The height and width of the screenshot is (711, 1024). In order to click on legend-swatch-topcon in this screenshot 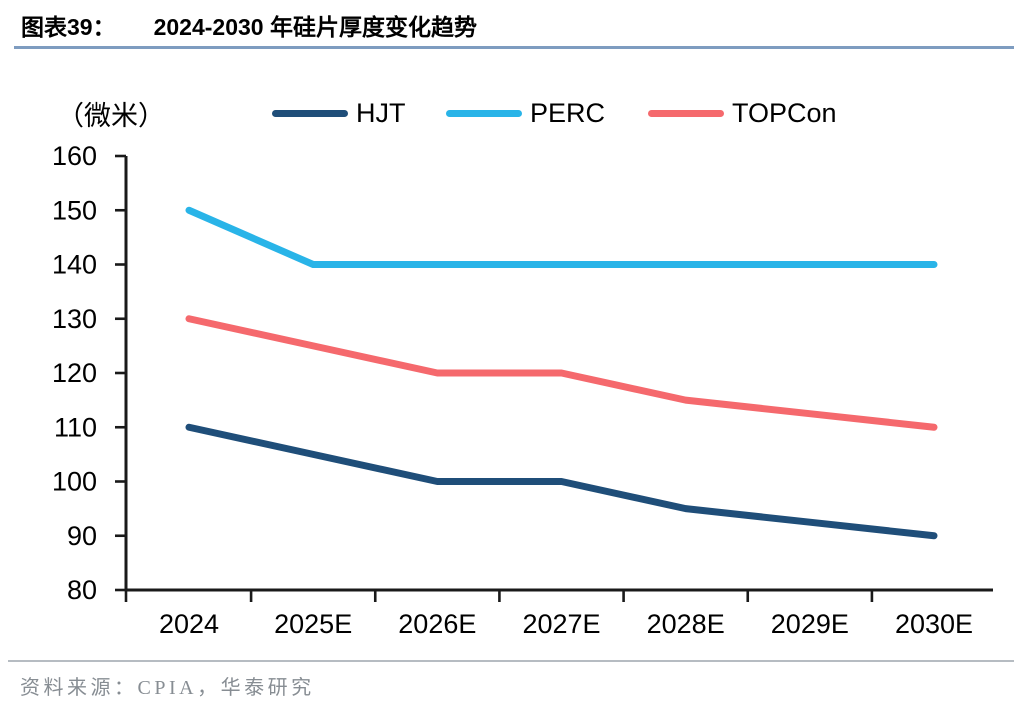, I will do `click(686, 113)`.